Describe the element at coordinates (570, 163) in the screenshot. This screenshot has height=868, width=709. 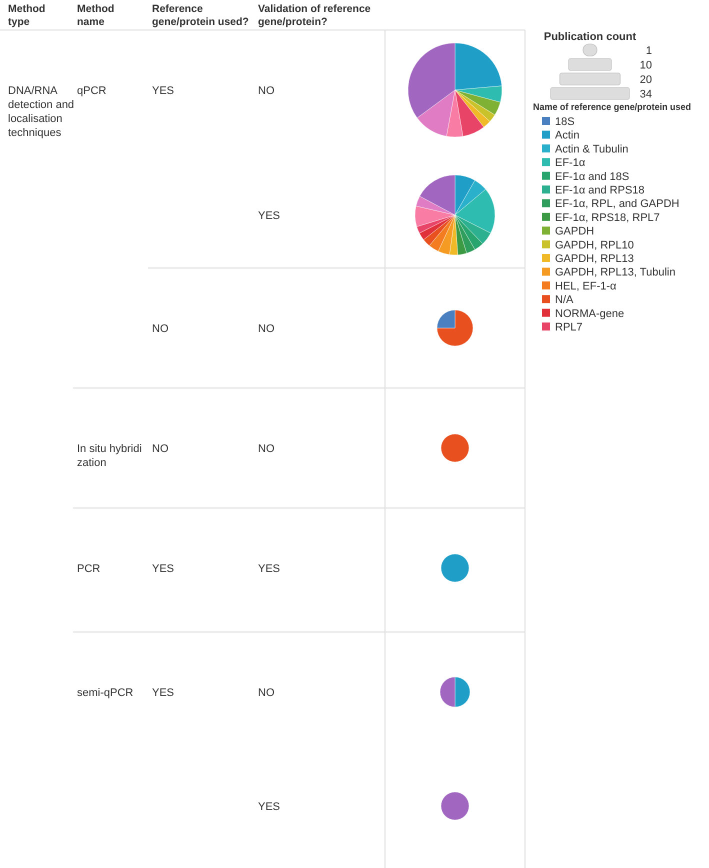
I see `category-label: EF-1α` at that location.